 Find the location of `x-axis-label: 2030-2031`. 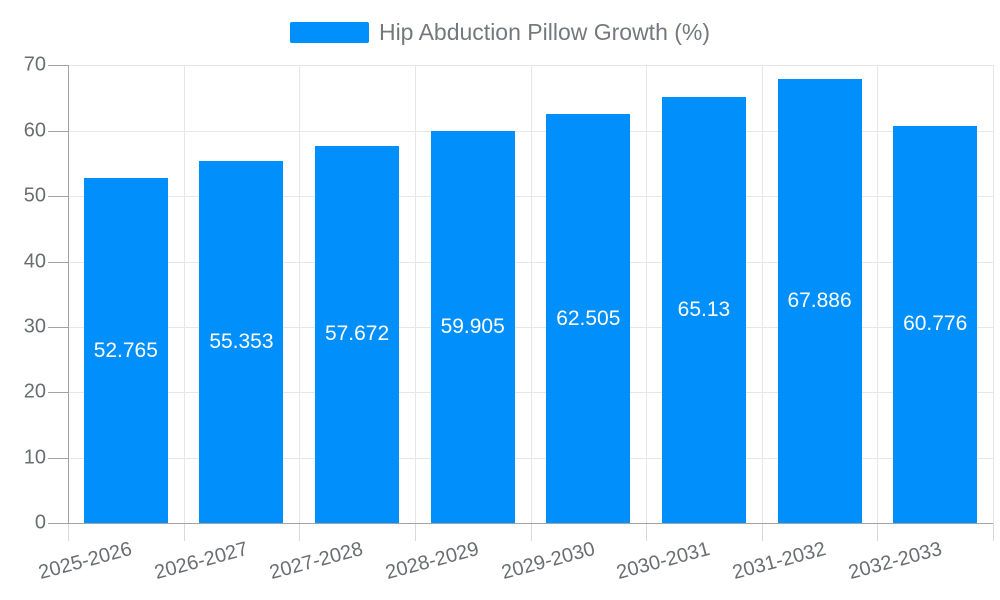

x-axis-label: 2030-2031 is located at coordinates (663, 561).